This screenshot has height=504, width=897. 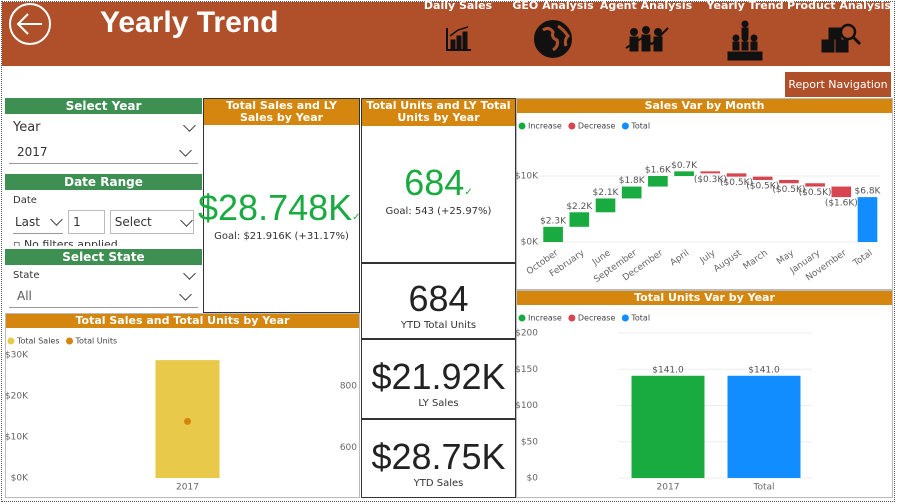 I want to click on count-input: 1, so click(x=86, y=222).